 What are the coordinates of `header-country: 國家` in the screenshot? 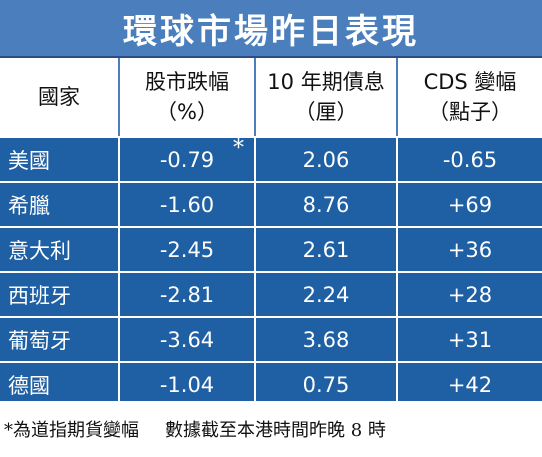 It's located at (60, 97).